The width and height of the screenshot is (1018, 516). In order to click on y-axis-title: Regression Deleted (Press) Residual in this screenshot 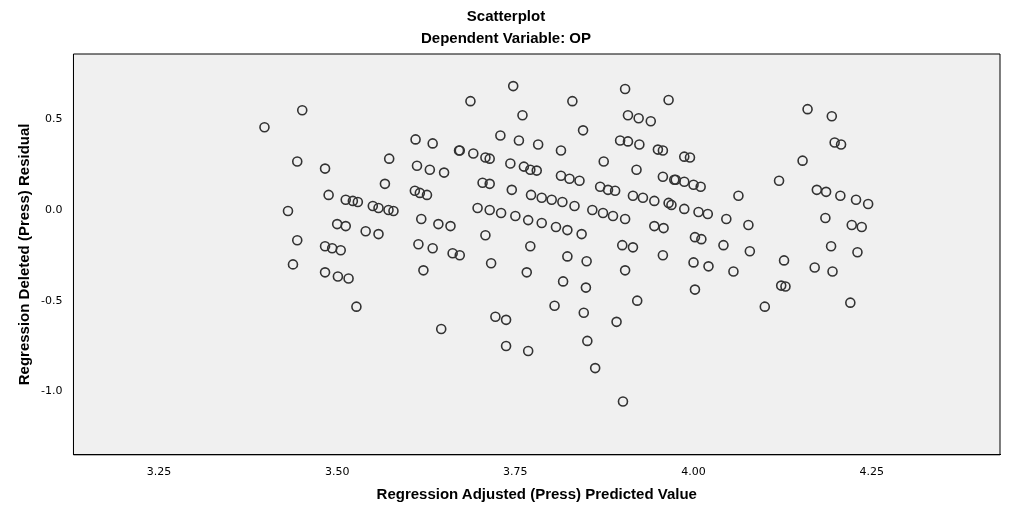, I will do `click(24, 254)`.